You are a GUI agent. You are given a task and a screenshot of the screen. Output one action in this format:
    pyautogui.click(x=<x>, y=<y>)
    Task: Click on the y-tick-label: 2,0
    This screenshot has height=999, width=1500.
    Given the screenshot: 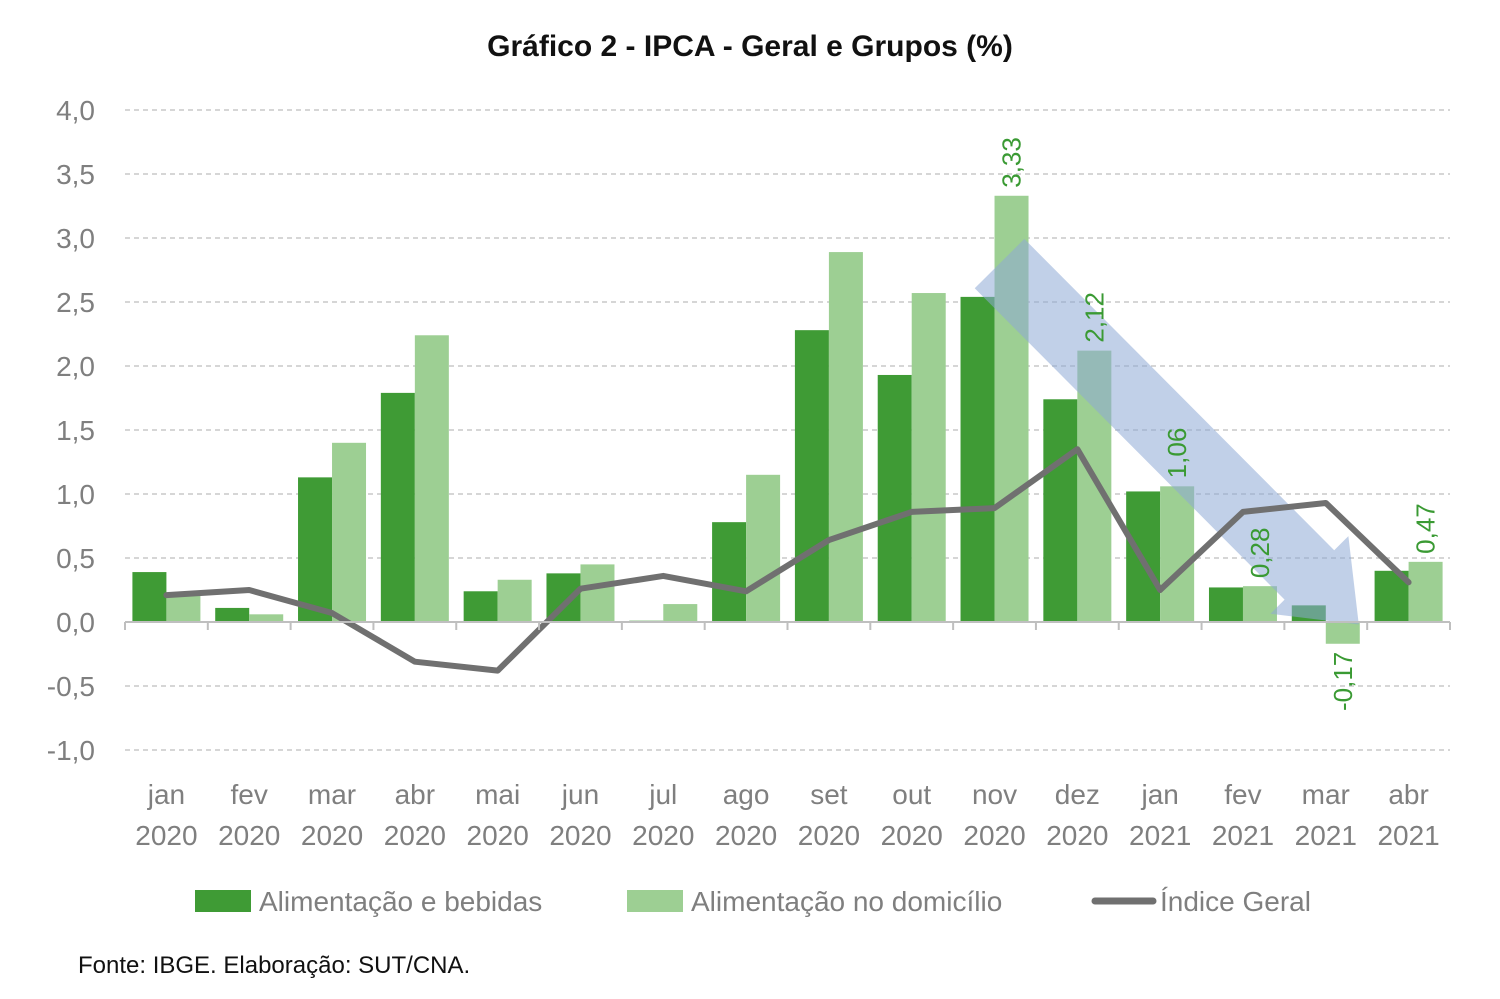 What is the action you would take?
    pyautogui.click(x=75, y=366)
    